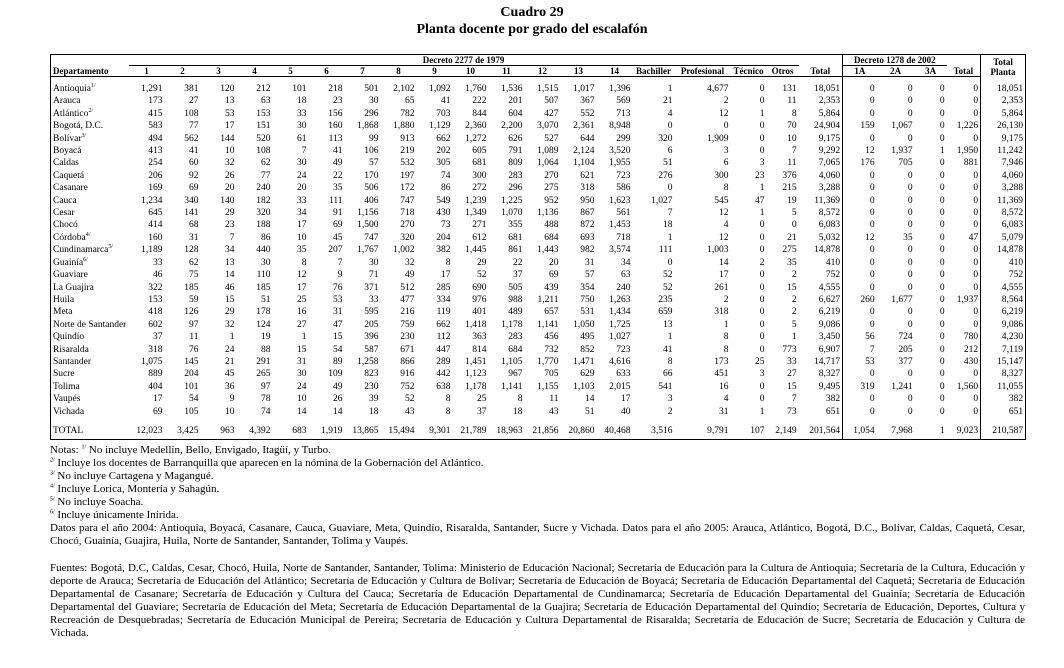  What do you see at coordinates (482, 411) in the screenshot?
I see `cell: 37` at bounding box center [482, 411].